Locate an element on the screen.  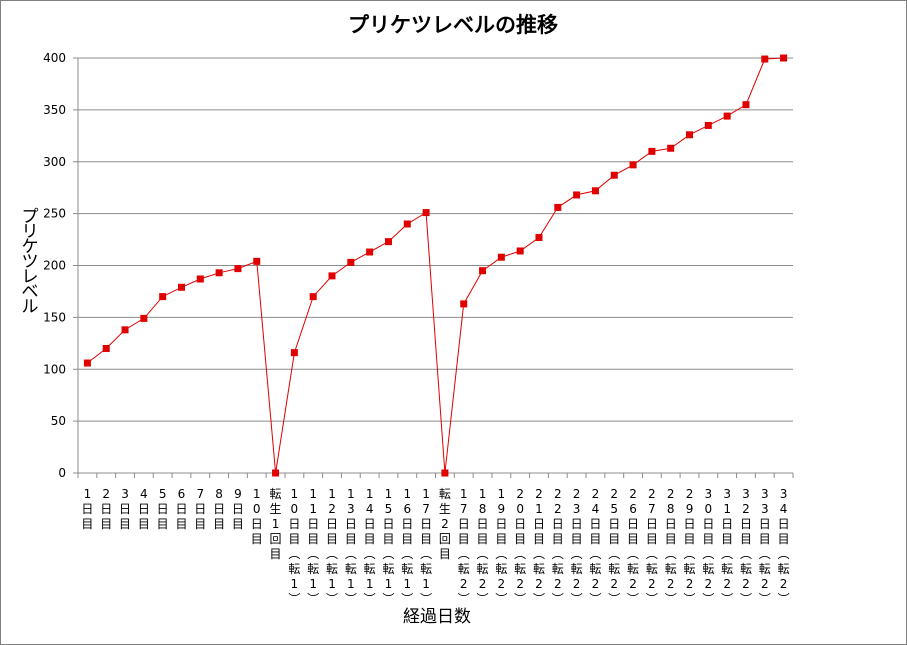
svg-text:7日目: 7 日目 is located at coordinates (200, 509).